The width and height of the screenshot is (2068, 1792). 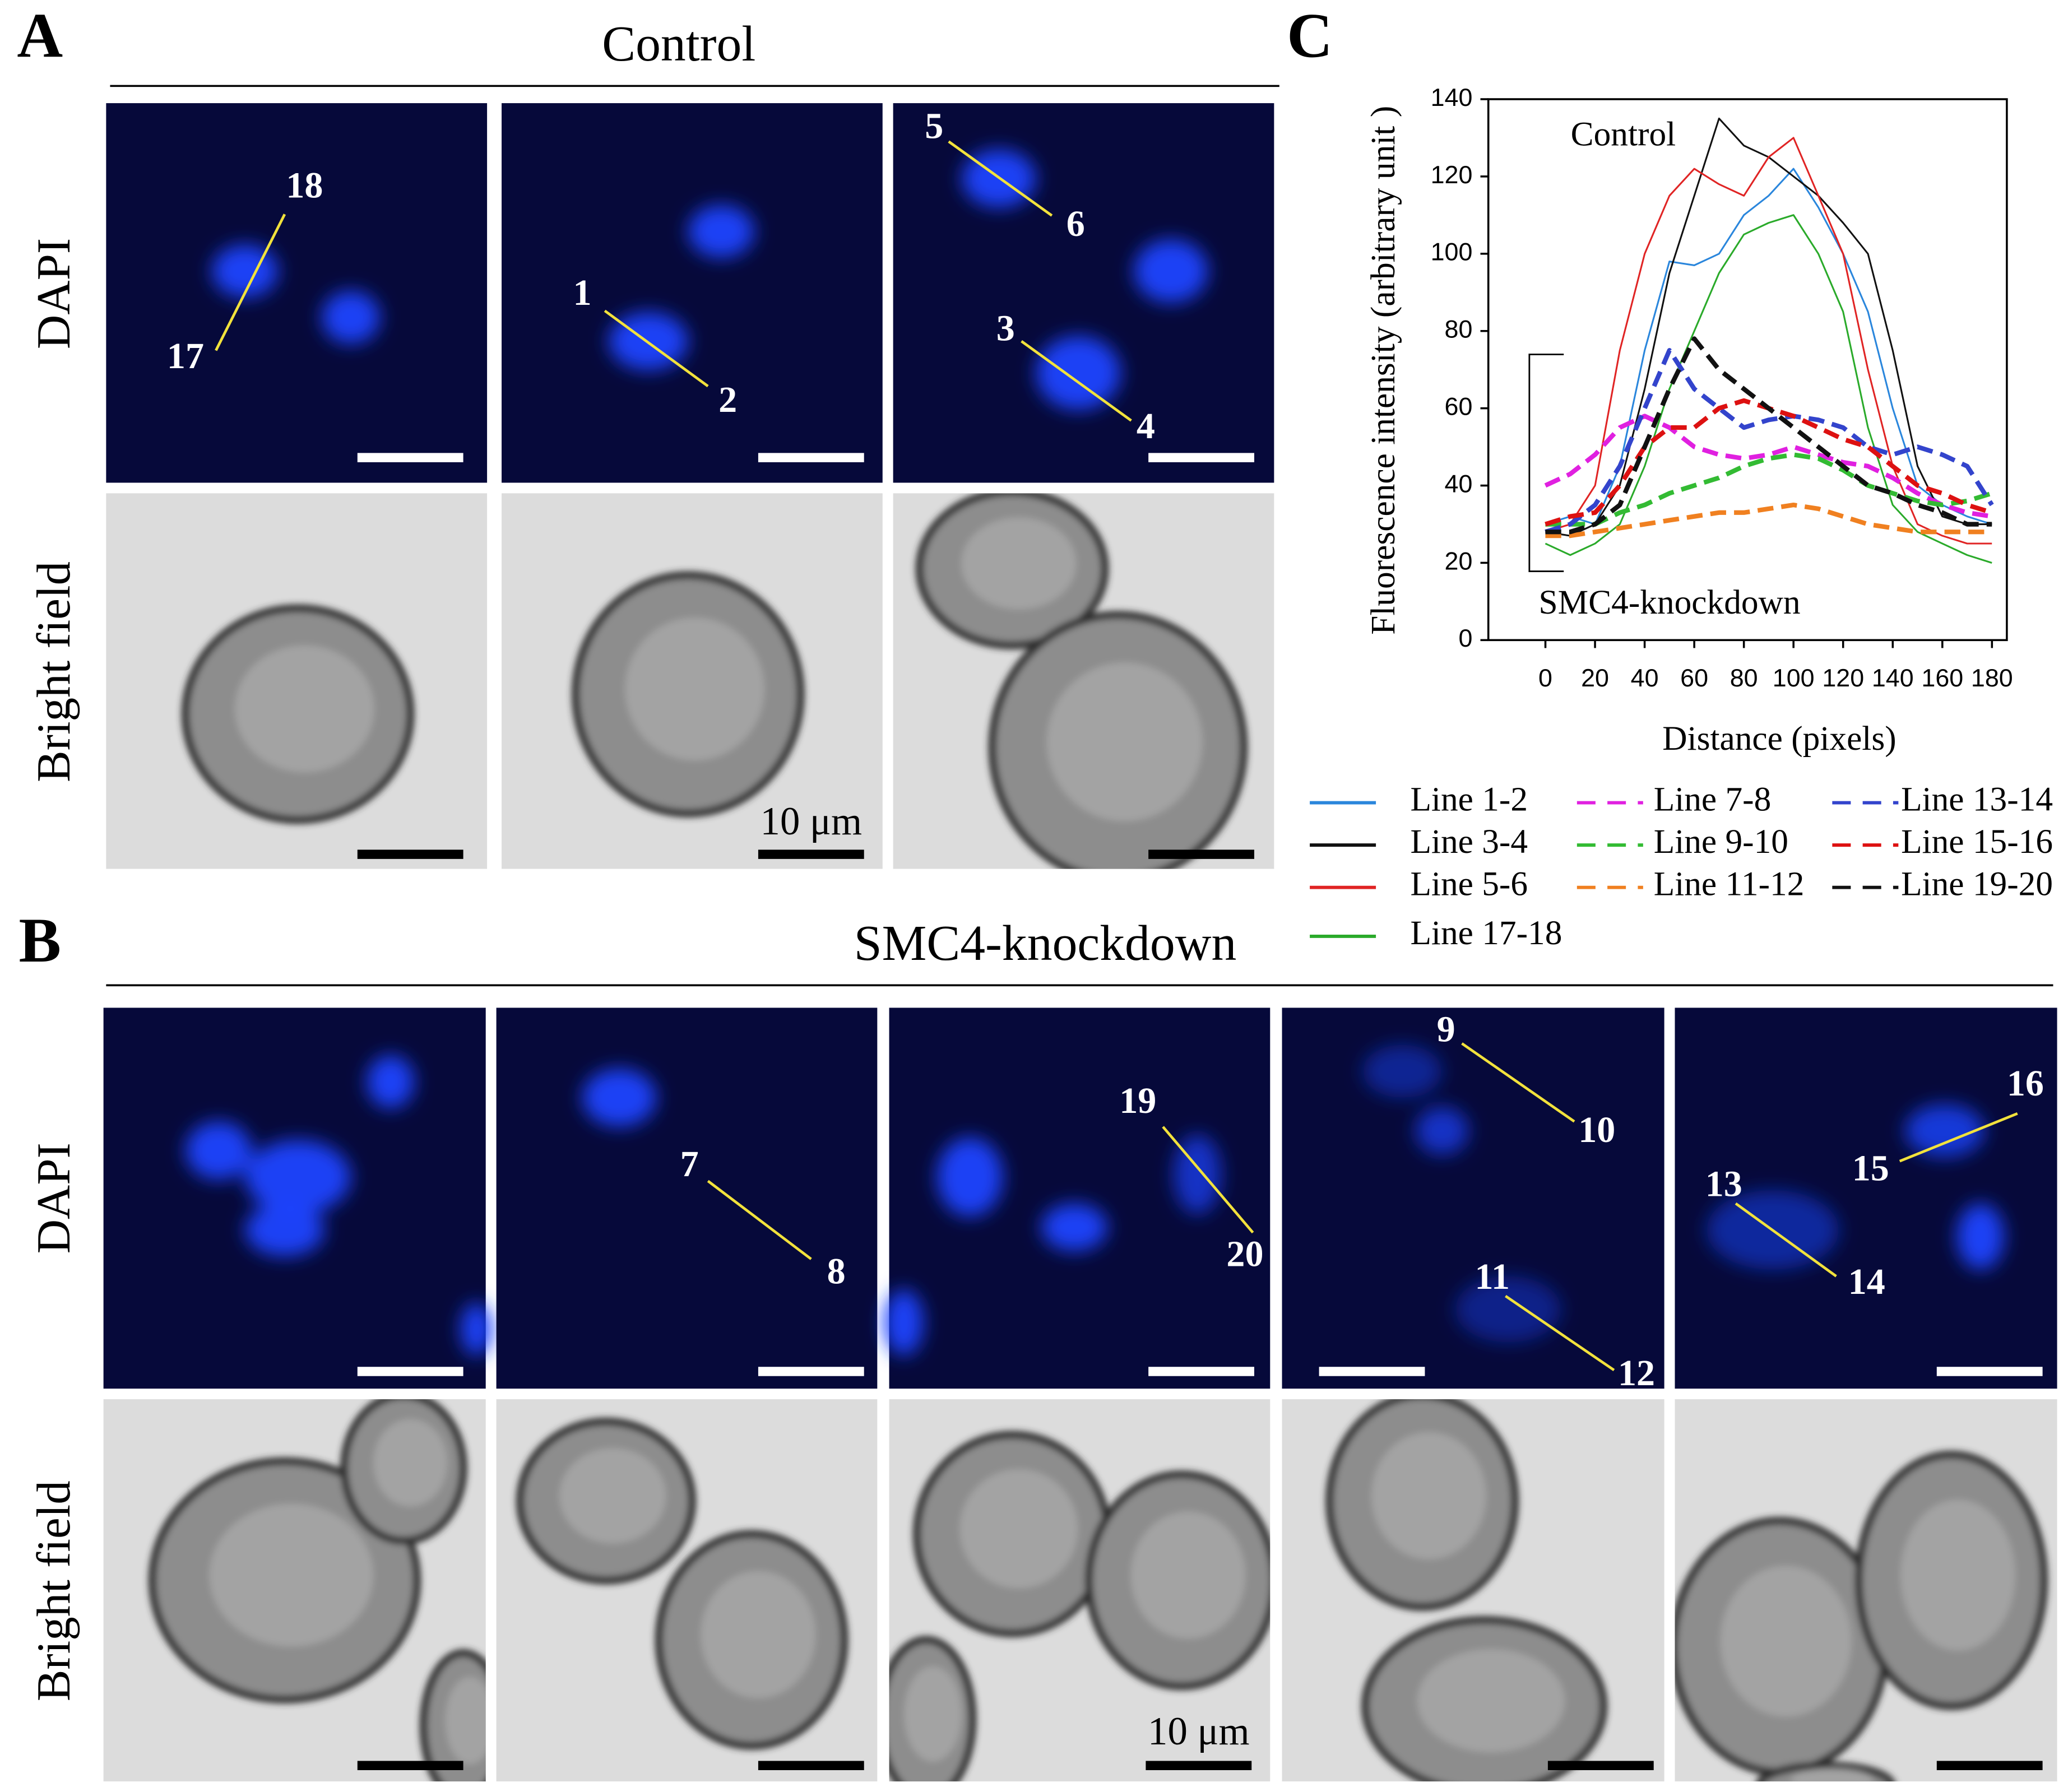 I want to click on x-axis-label: Distance (pixels), so click(x=1779, y=738).